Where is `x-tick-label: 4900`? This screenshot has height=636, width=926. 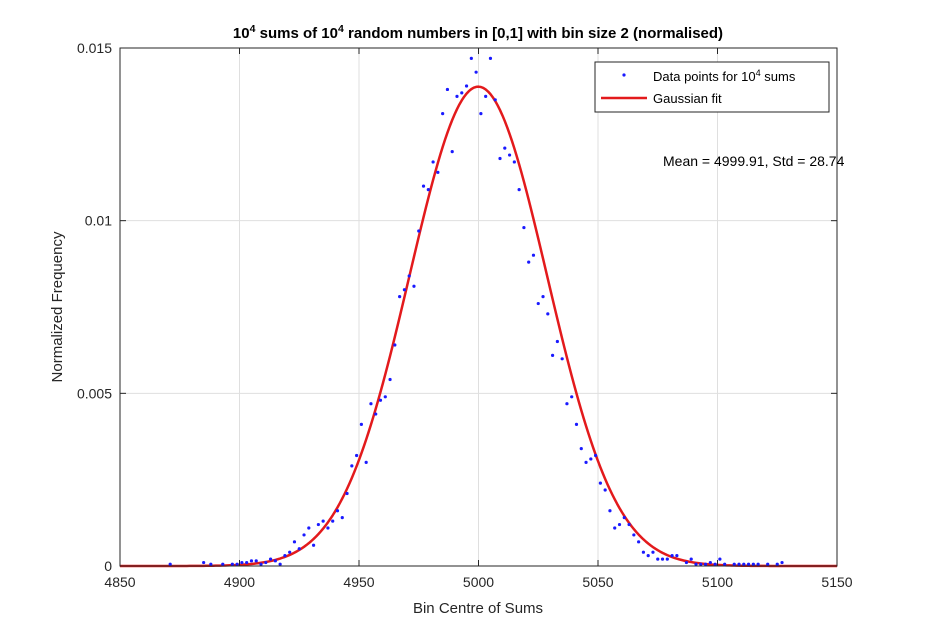 x-tick-label: 4900 is located at coordinates (239, 582).